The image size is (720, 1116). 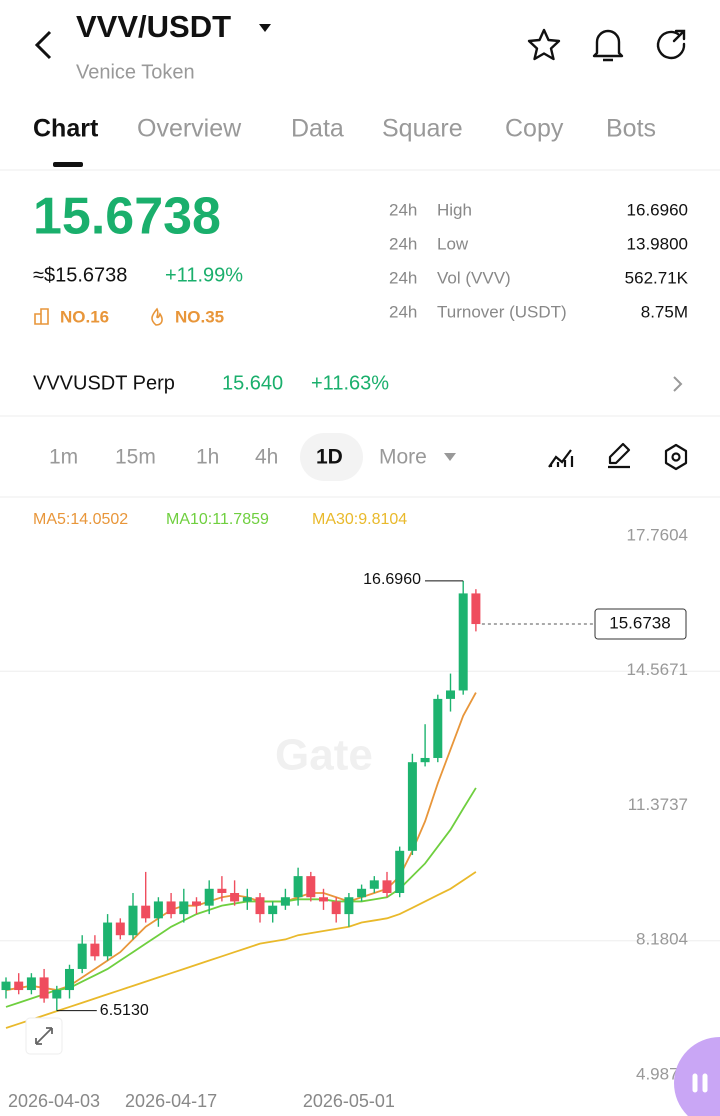 What do you see at coordinates (662, 939) in the screenshot?
I see `y-tick-label: 8.1804` at bounding box center [662, 939].